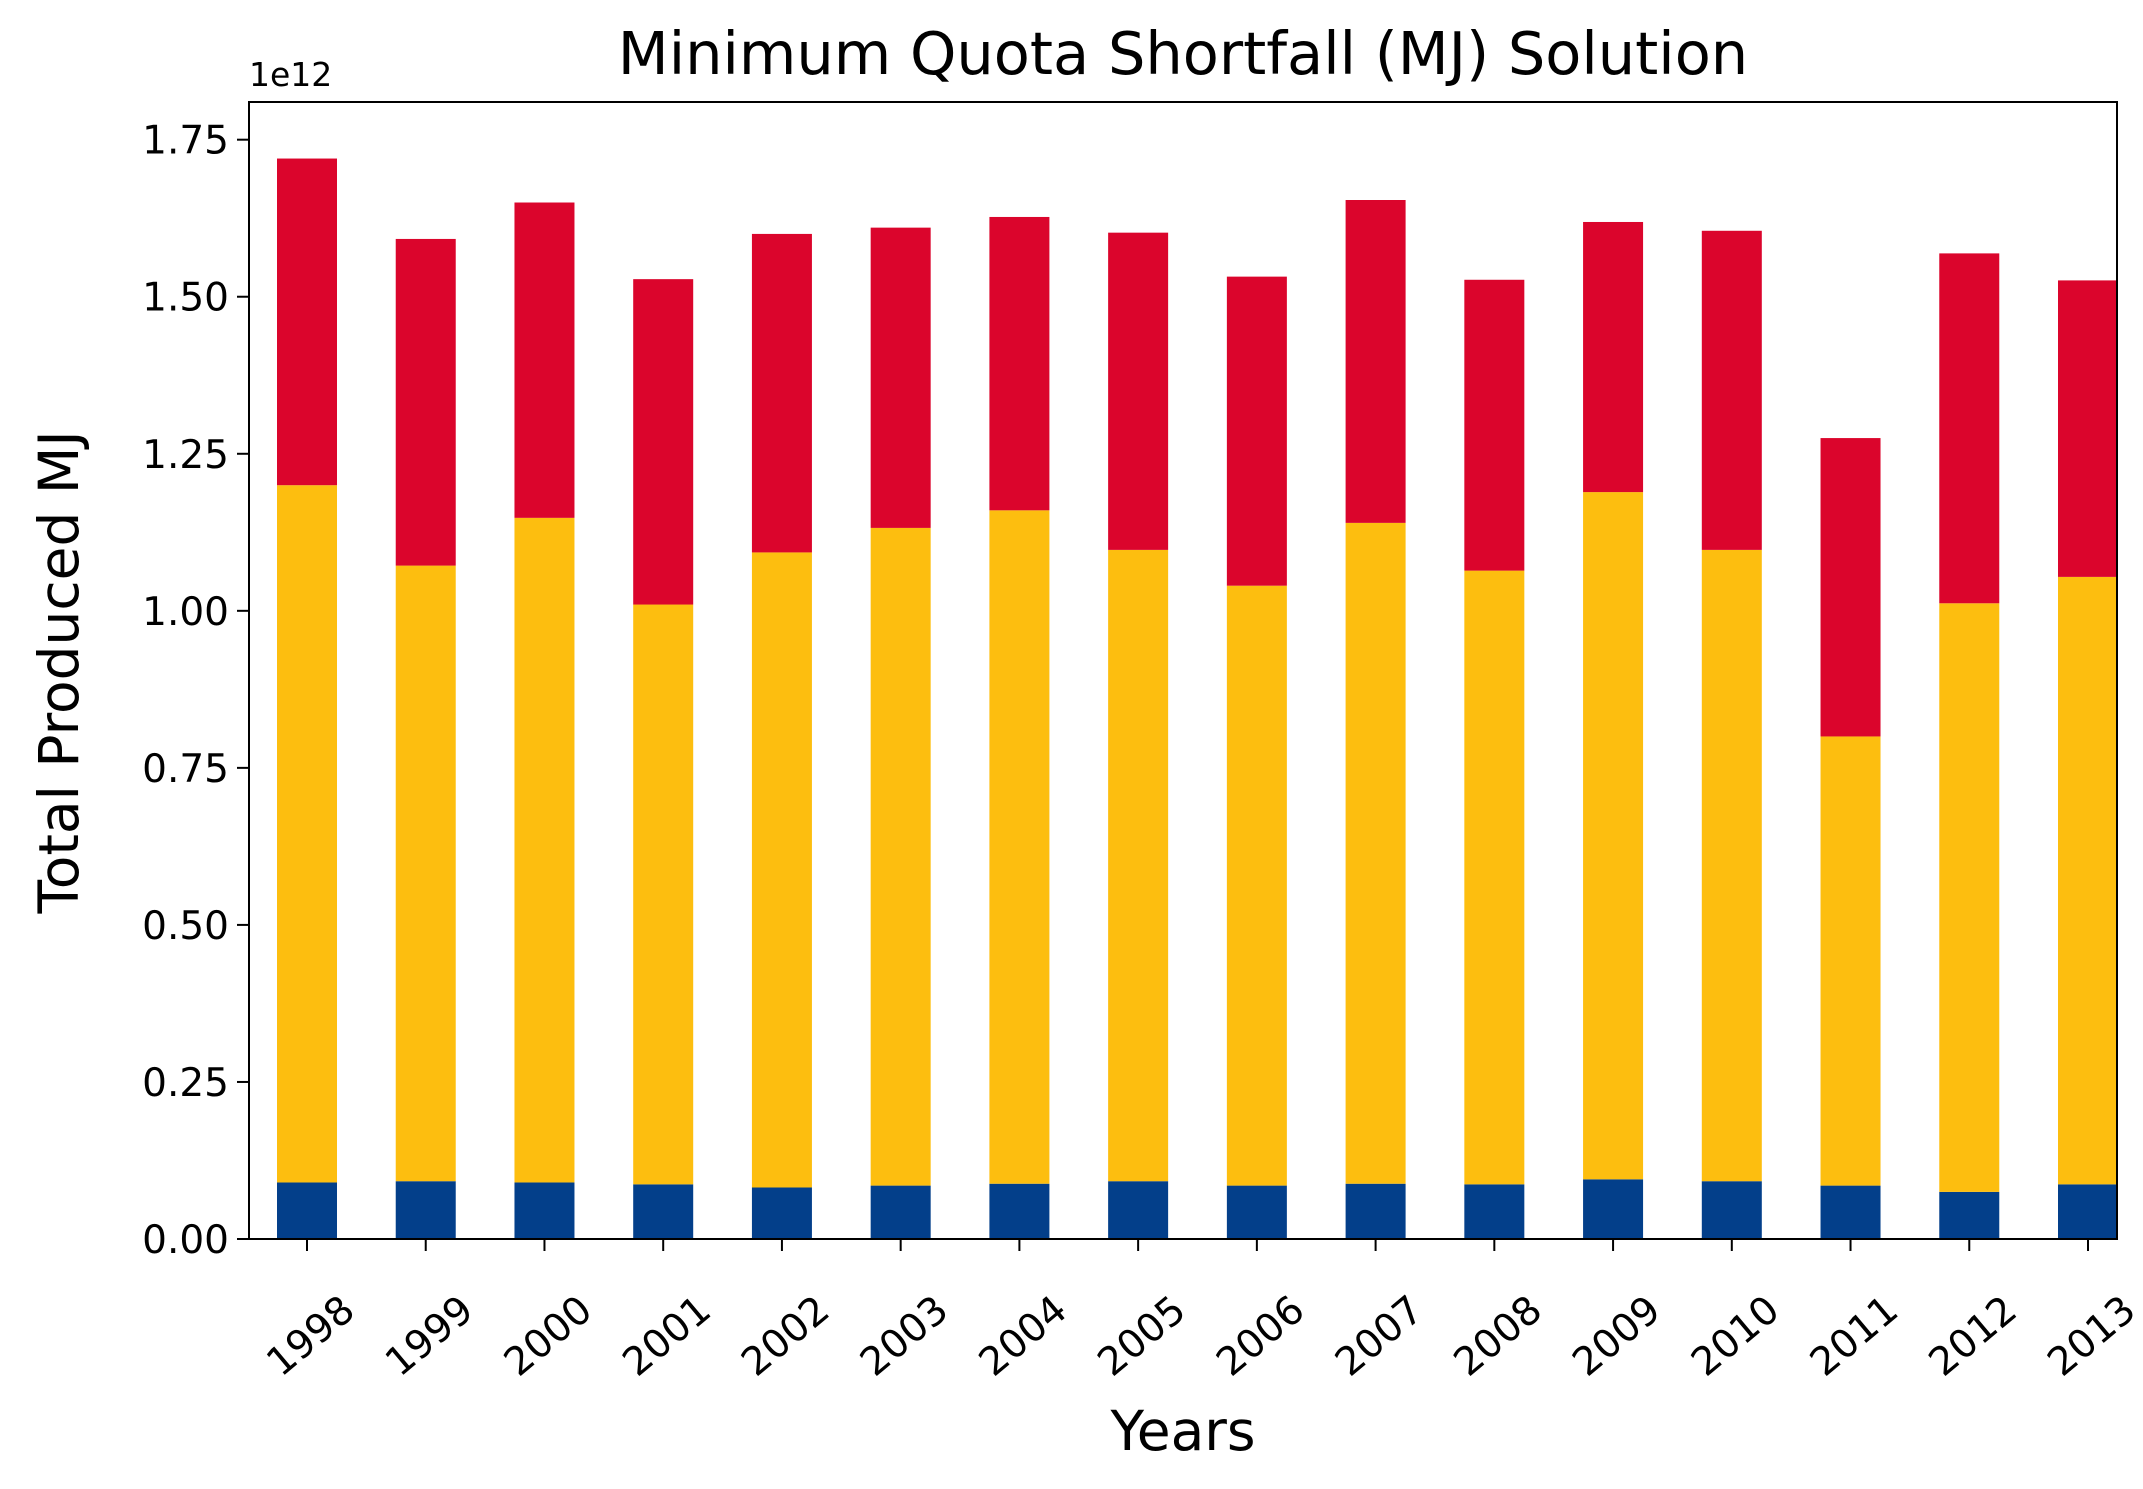 Image resolution: width=2143 pixels, height=1489 pixels. Describe the element at coordinates (1850, 961) in the screenshot. I see `bar-segment-2011-s2` at that location.